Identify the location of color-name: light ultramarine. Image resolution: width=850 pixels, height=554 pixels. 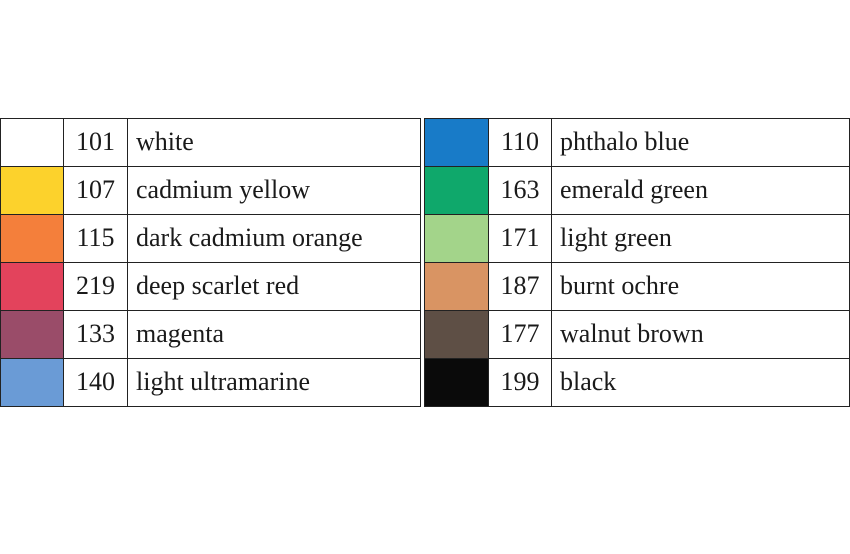
(274, 382).